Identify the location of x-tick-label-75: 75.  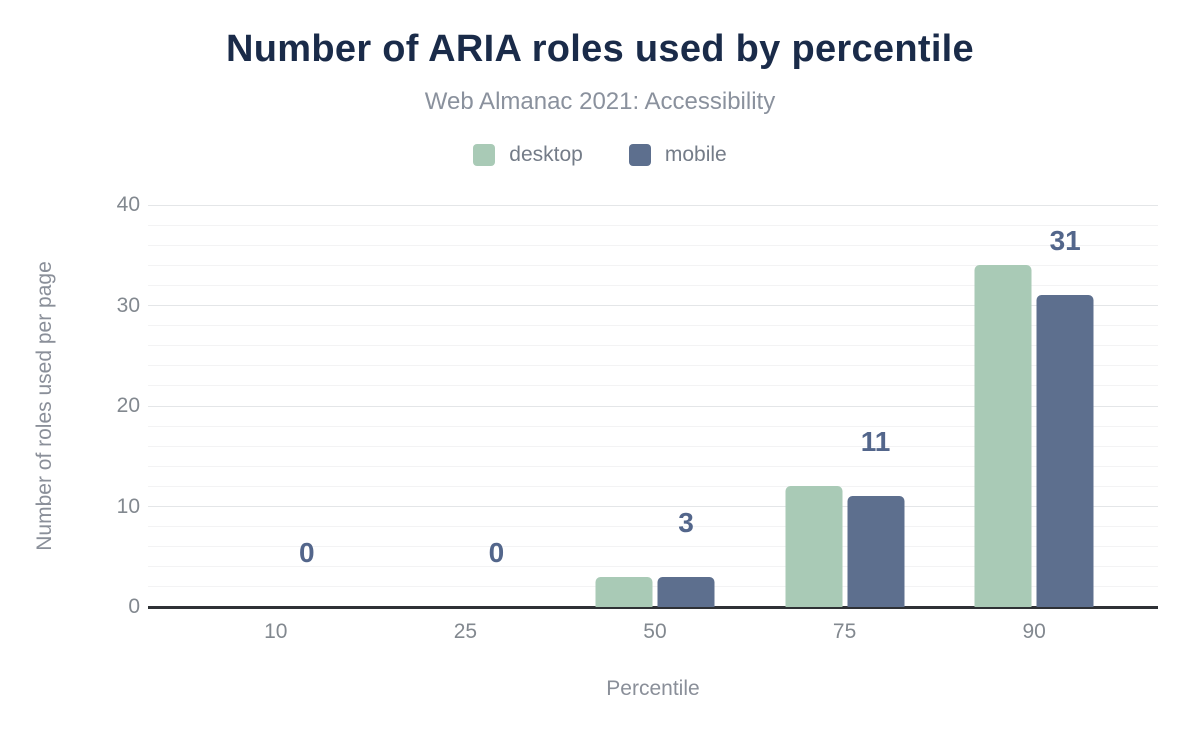
(844, 631).